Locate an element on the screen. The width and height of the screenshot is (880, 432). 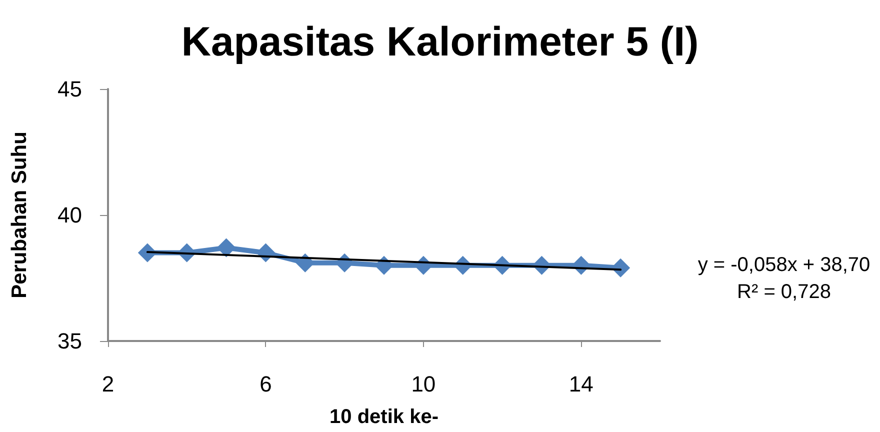
x-axis-title: 10 detik ke- is located at coordinates (384, 417).